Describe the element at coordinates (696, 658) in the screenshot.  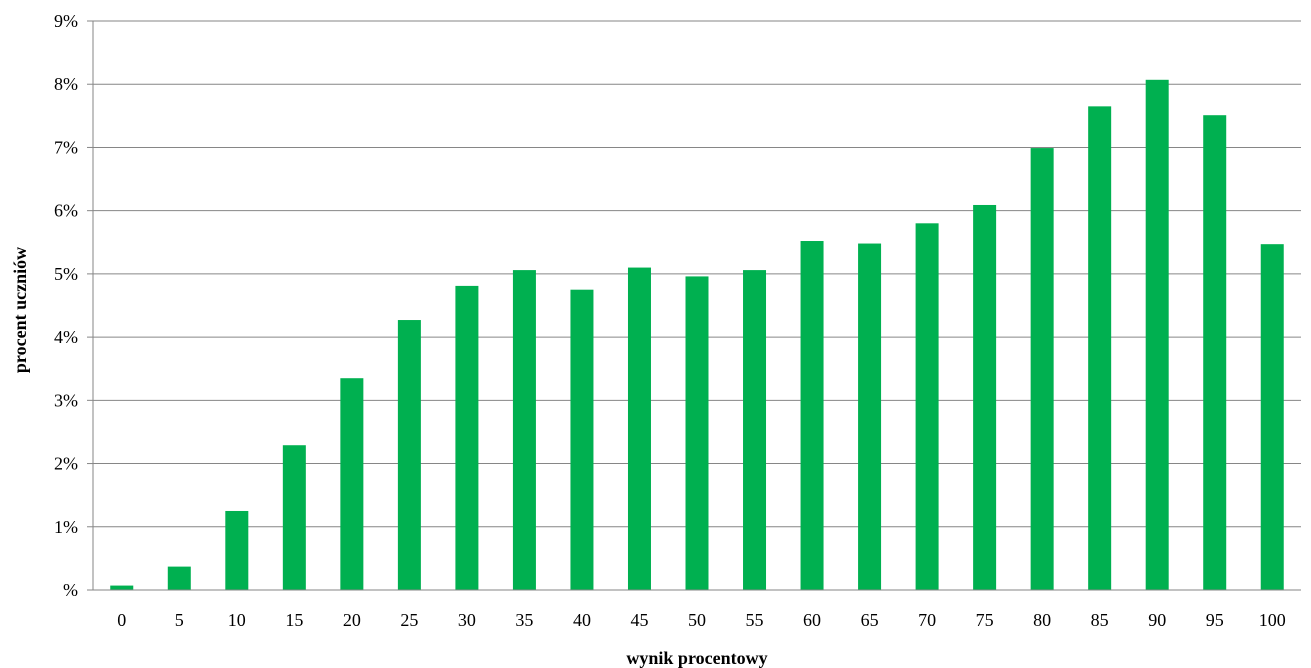
I see `x-axis-title: wynik procentowy` at that location.